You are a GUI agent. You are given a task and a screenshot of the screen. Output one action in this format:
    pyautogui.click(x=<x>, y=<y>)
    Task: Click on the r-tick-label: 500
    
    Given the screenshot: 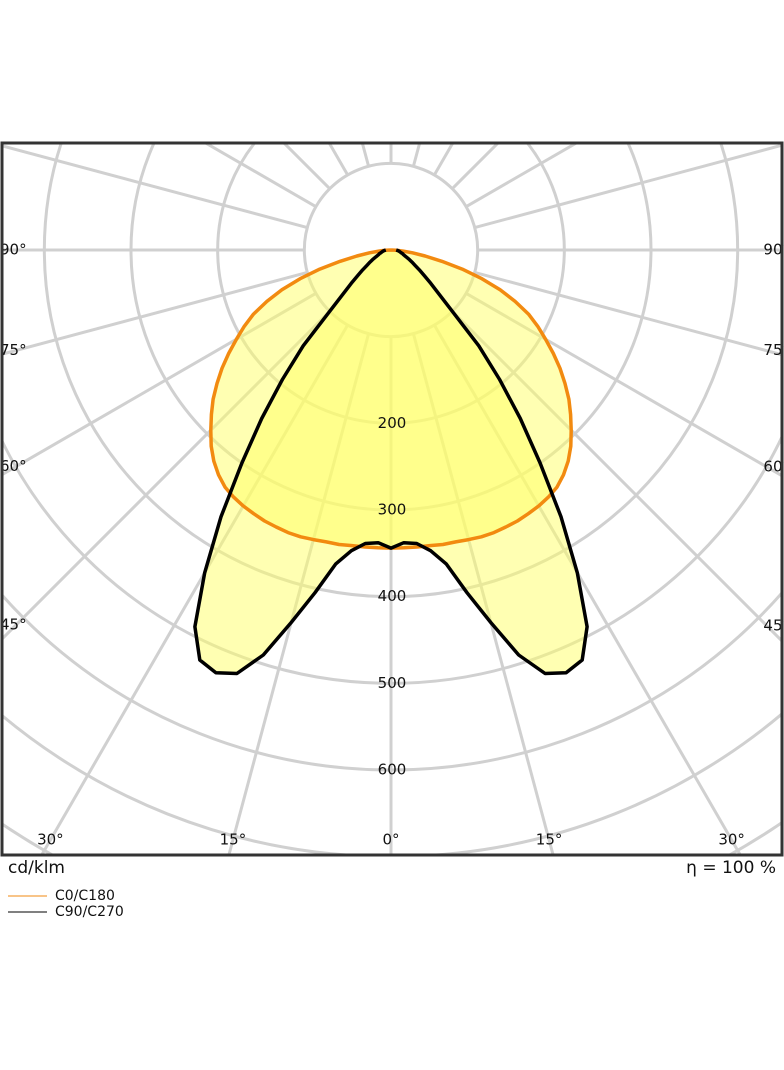 What is the action you would take?
    pyautogui.click(x=392, y=683)
    